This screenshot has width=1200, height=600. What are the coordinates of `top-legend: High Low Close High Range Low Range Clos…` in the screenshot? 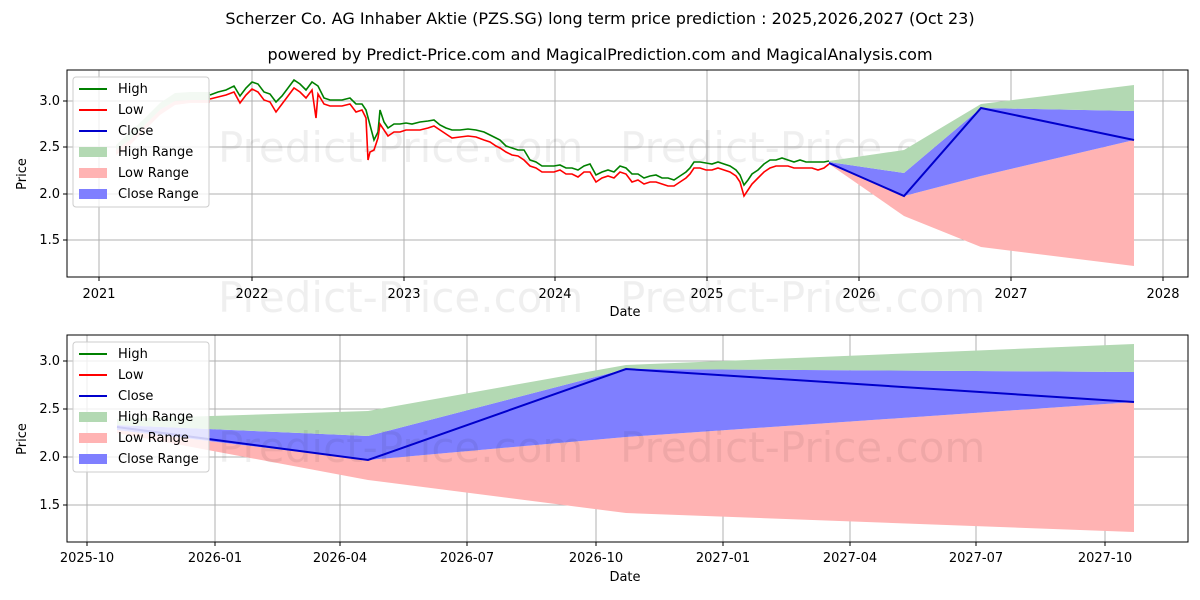 It's located at (141, 142).